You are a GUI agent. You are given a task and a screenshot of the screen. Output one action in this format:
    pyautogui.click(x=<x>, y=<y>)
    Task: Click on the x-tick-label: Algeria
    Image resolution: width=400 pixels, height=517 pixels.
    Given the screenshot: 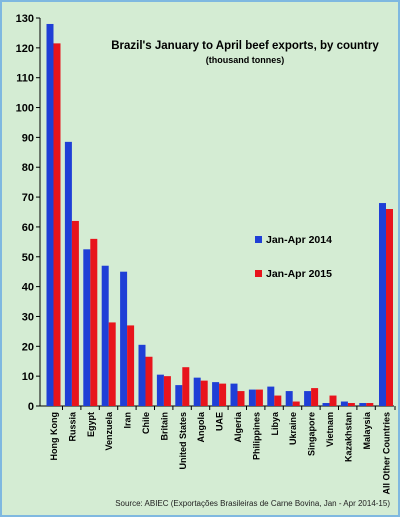 What is the action you would take?
    pyautogui.click(x=238, y=427)
    